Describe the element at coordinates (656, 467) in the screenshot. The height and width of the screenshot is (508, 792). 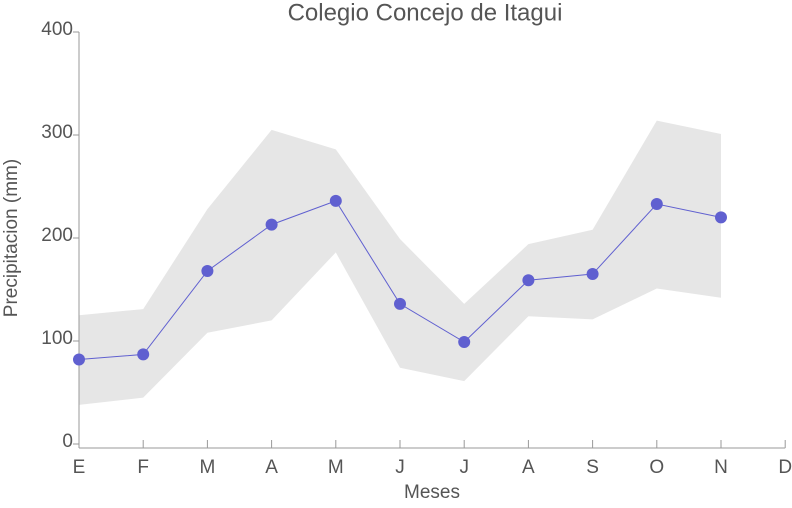
I see `x-tick-label: O` at that location.